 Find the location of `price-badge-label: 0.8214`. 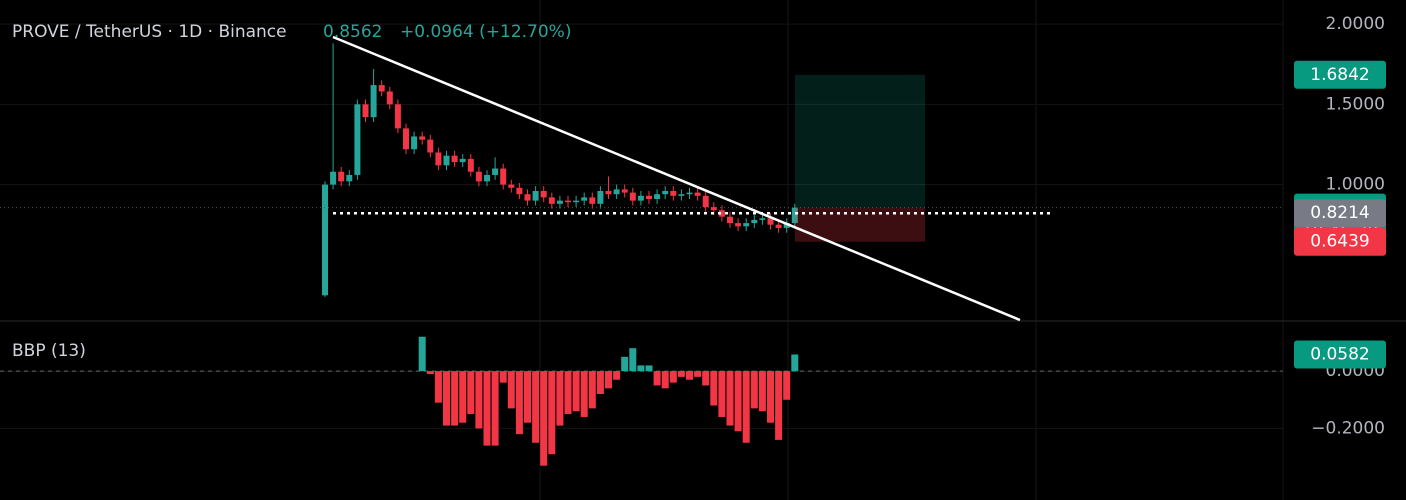

price-badge-label: 0.8214 is located at coordinates (1339, 213).